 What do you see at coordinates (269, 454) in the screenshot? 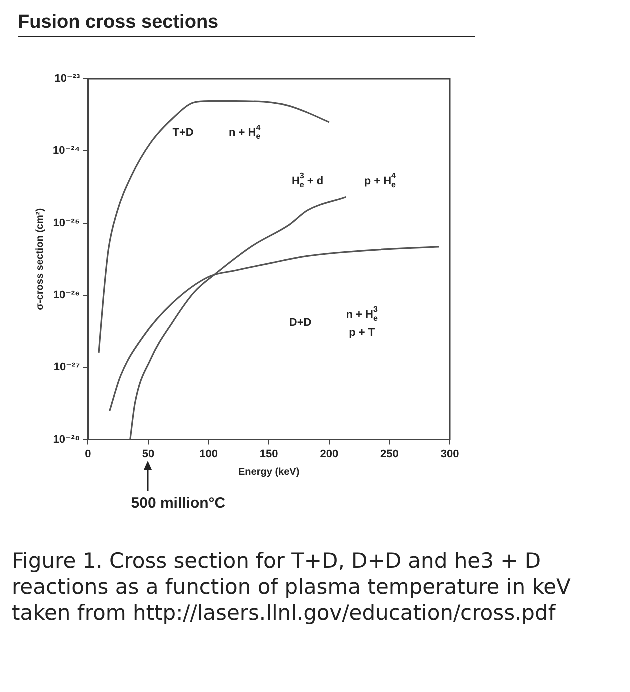
I see `x-tick-label: 150` at bounding box center [269, 454].